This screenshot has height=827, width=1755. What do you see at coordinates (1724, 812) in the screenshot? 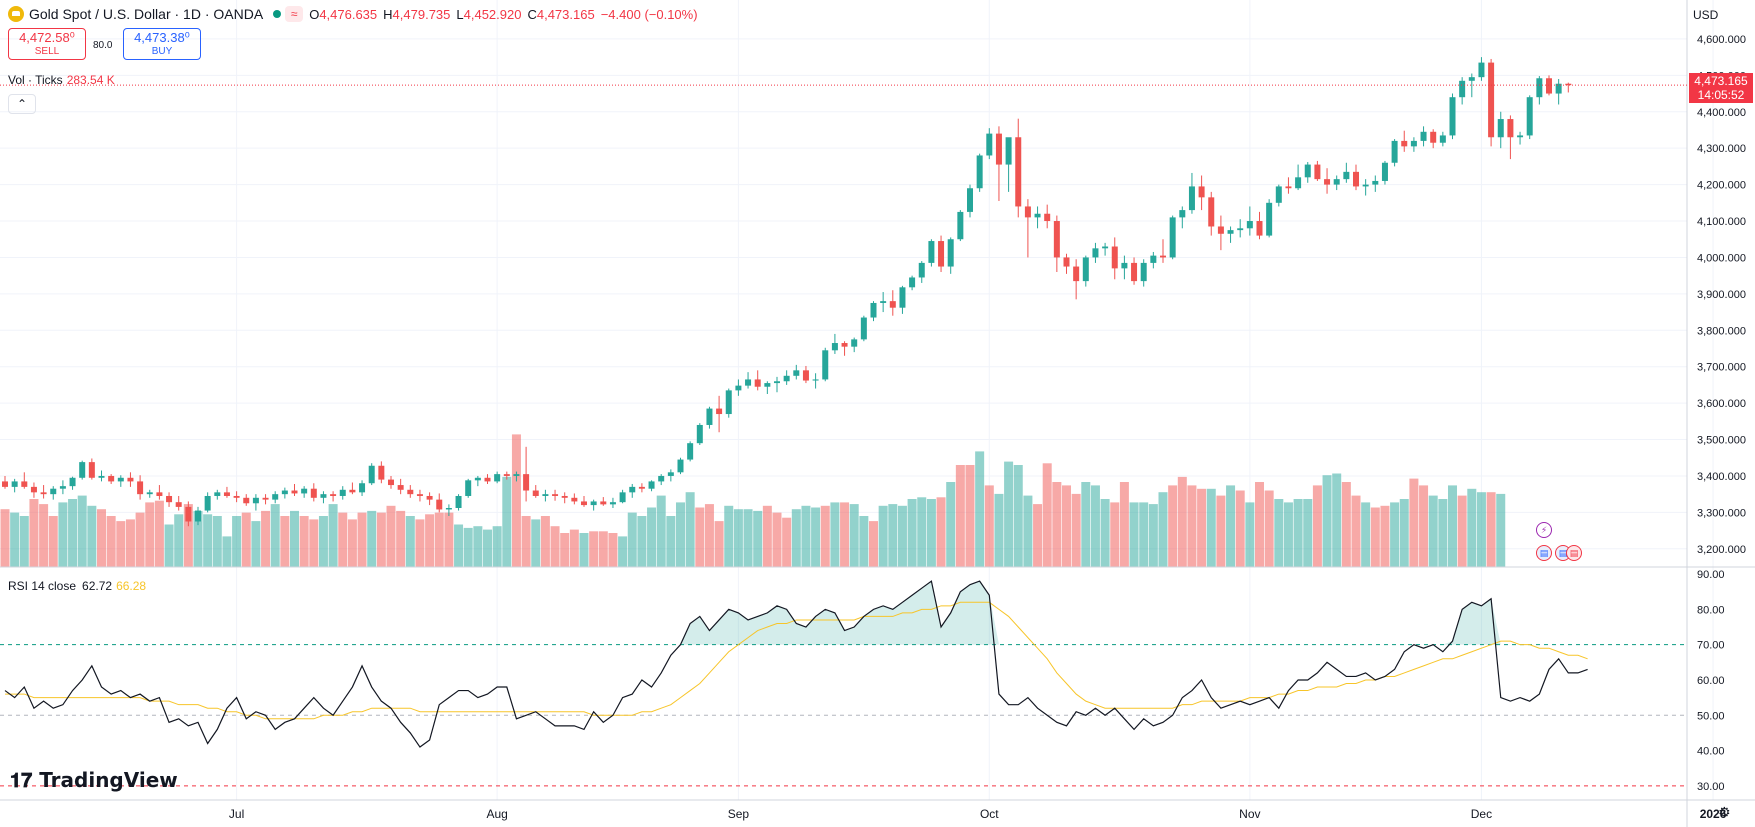
I see `gear-icon: ⚙` at bounding box center [1724, 812].